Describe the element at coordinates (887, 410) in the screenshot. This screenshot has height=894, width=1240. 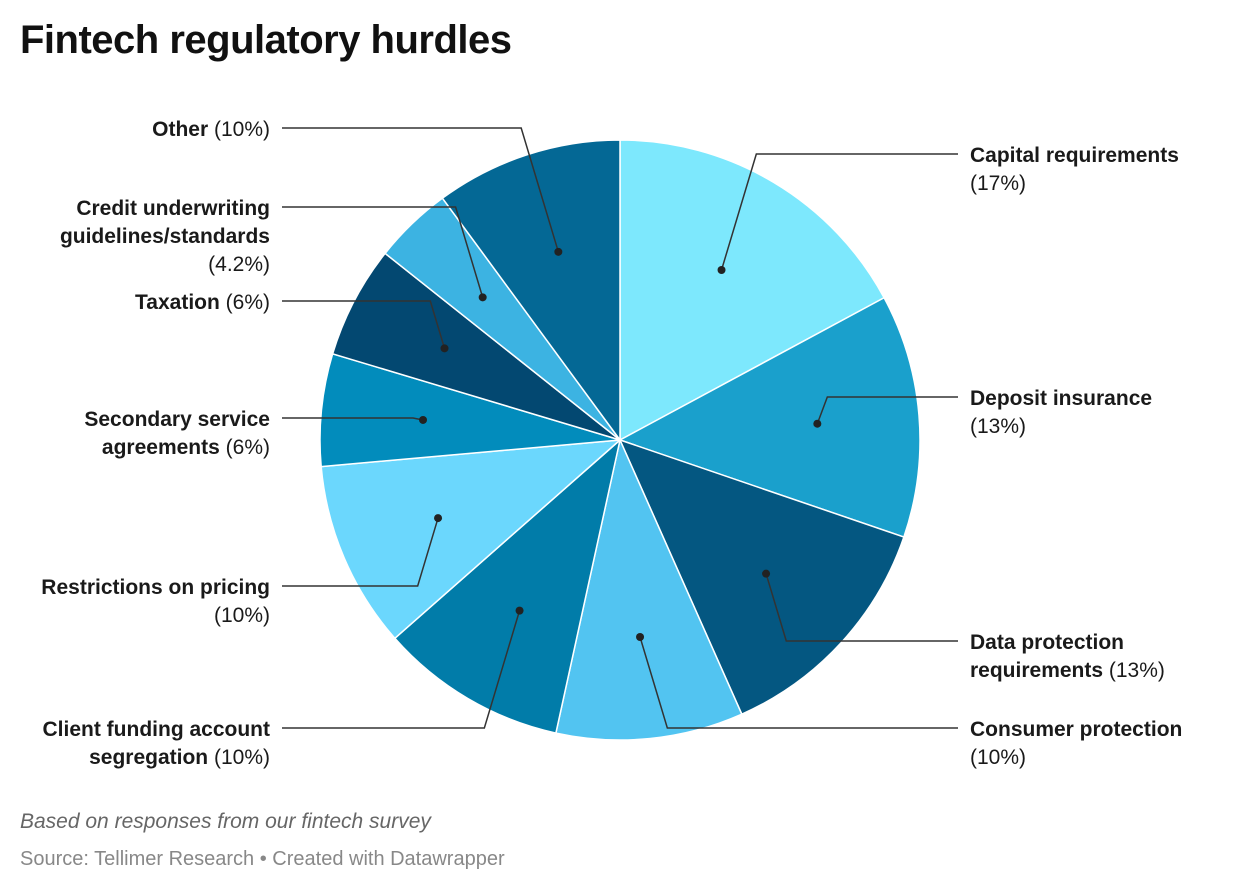
I see `leader-line-deposit-insurance` at that location.